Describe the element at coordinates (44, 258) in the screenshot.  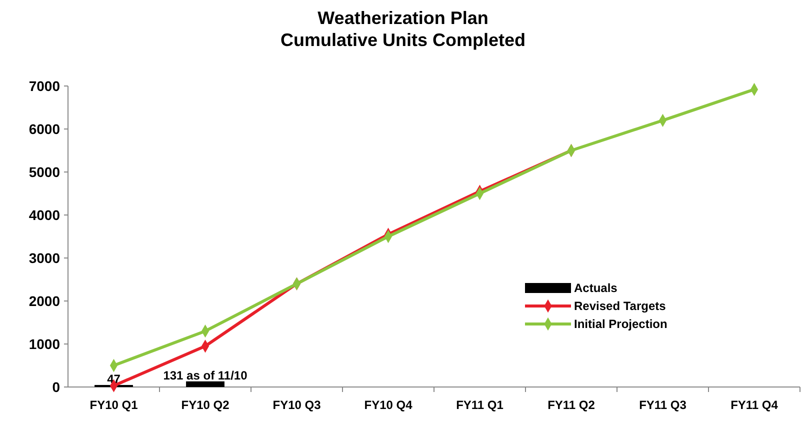
I see `y-tick-label: 3000` at that location.